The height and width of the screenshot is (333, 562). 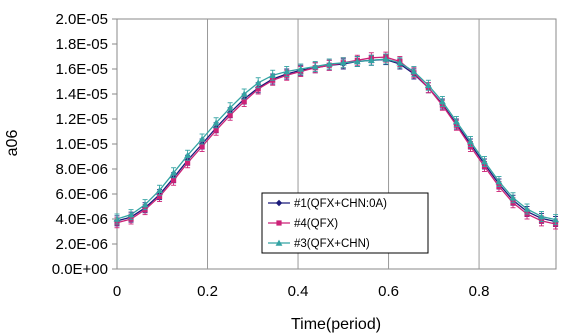 I want to click on y-tick-label: 1.2E-05, so click(x=81, y=119).